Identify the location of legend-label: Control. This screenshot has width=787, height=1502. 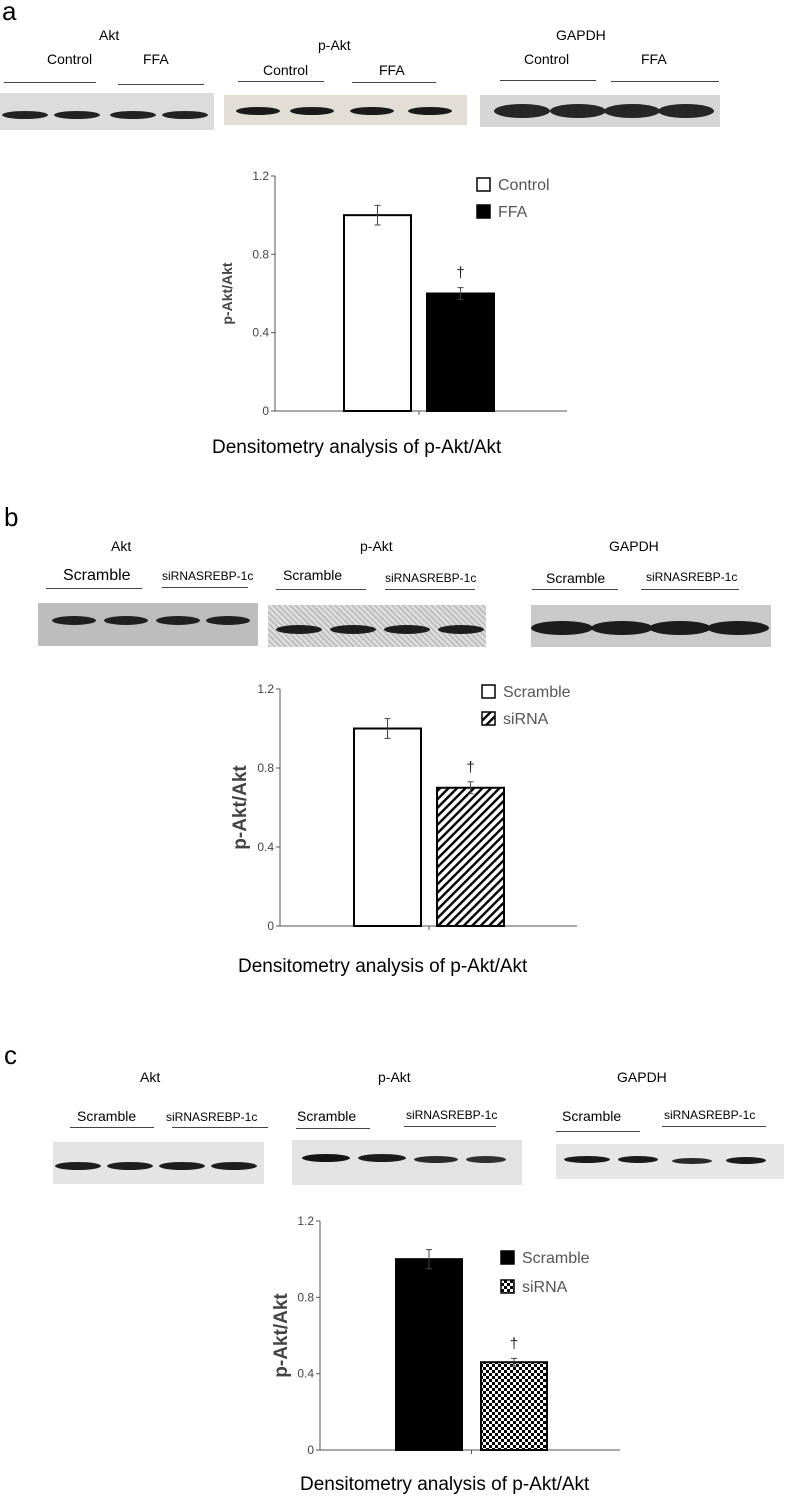
(524, 185).